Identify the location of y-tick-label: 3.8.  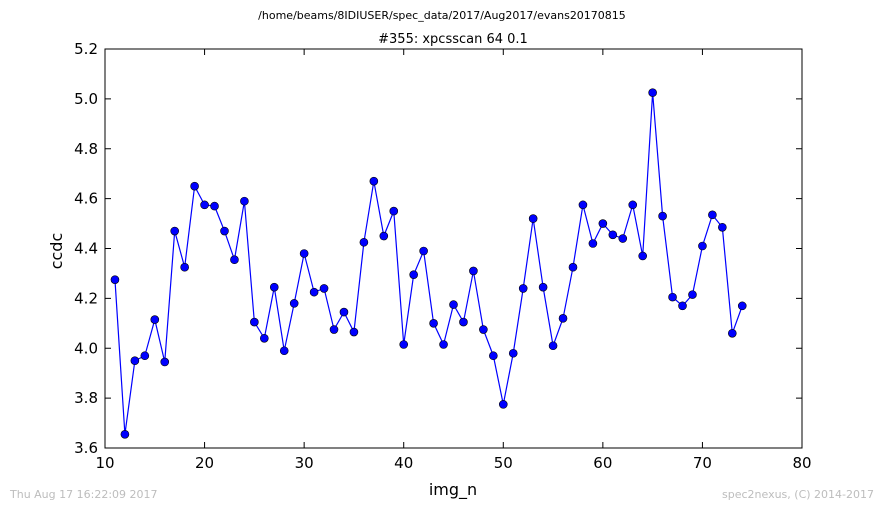
(86, 398).